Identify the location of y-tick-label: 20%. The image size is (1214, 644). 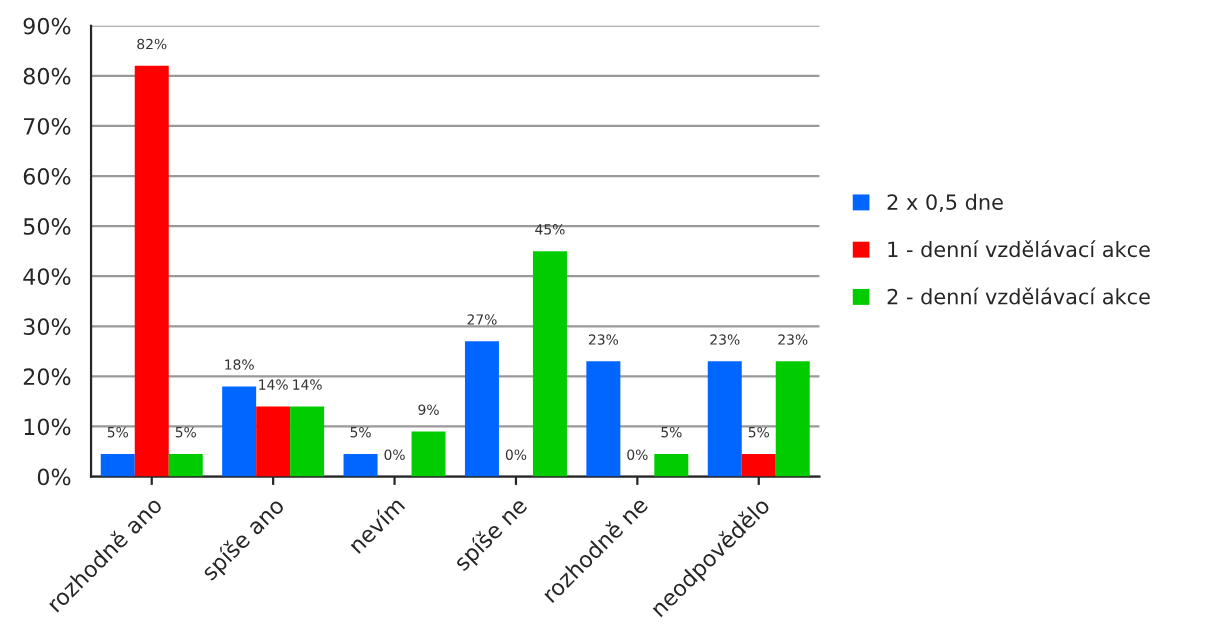
(47, 377).